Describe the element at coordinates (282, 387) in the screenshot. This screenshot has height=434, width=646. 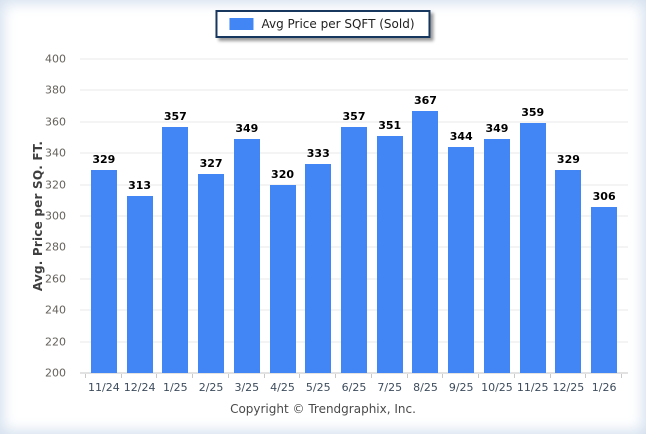
I see `x-tick-label: 4/25` at that location.